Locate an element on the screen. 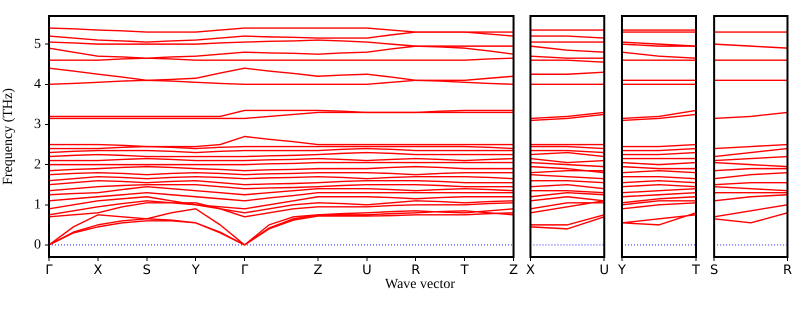  y-tick-label: 2 is located at coordinates (37, 164).